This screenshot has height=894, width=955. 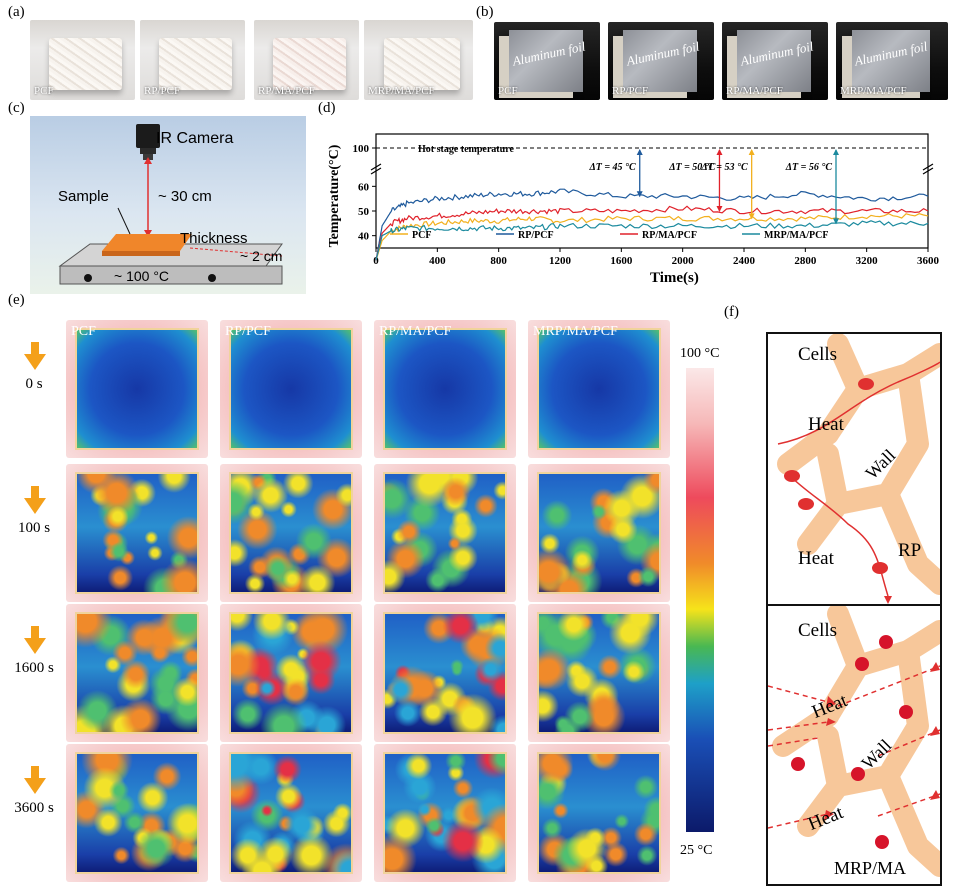 What do you see at coordinates (805, 261) in the screenshot?
I see `x-tick-label: 2800` at bounding box center [805, 261].